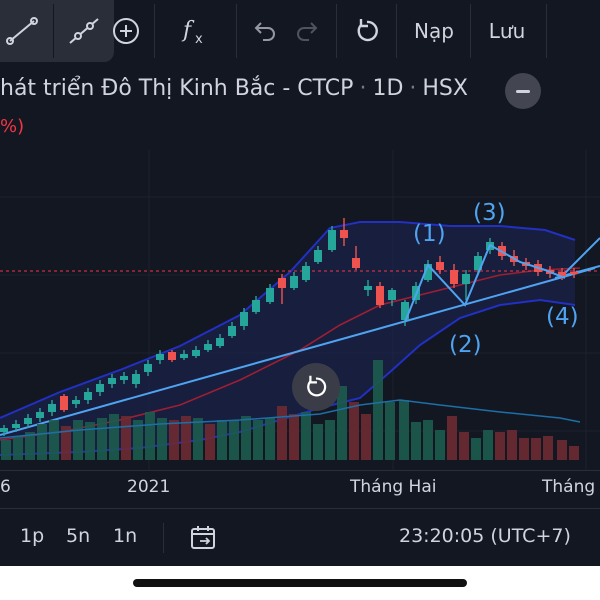 This screenshot has width=600, height=600. I want to click on save-button: Lưu, so click(507, 31).